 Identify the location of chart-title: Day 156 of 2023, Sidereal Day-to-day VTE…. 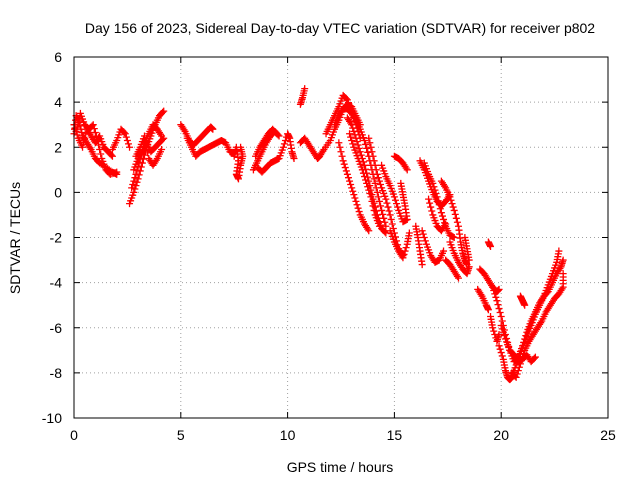
(340, 28).